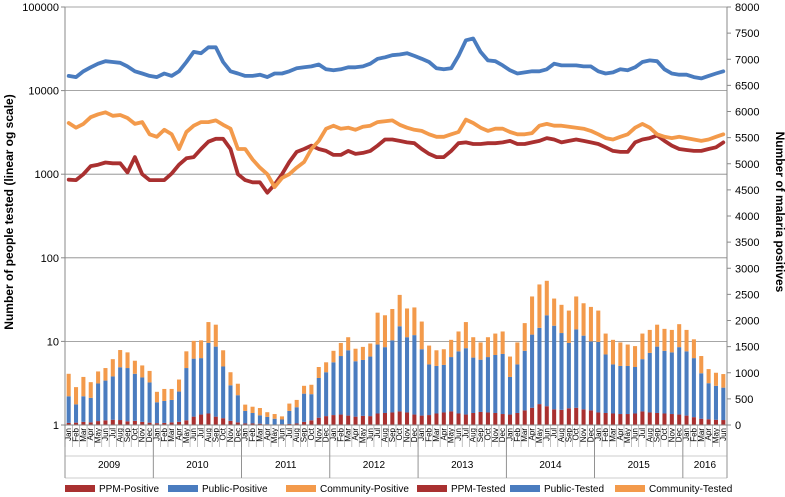  Describe the element at coordinates (747, 217) in the screenshot. I see `right-tick-label: 4000` at that location.